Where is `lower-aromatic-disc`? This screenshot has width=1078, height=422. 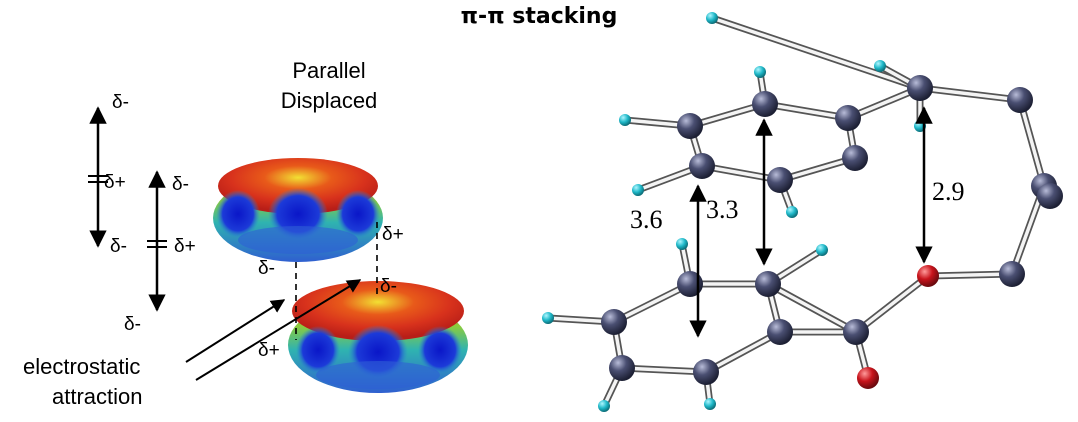
lower-aromatic-disc is located at coordinates (378, 337).